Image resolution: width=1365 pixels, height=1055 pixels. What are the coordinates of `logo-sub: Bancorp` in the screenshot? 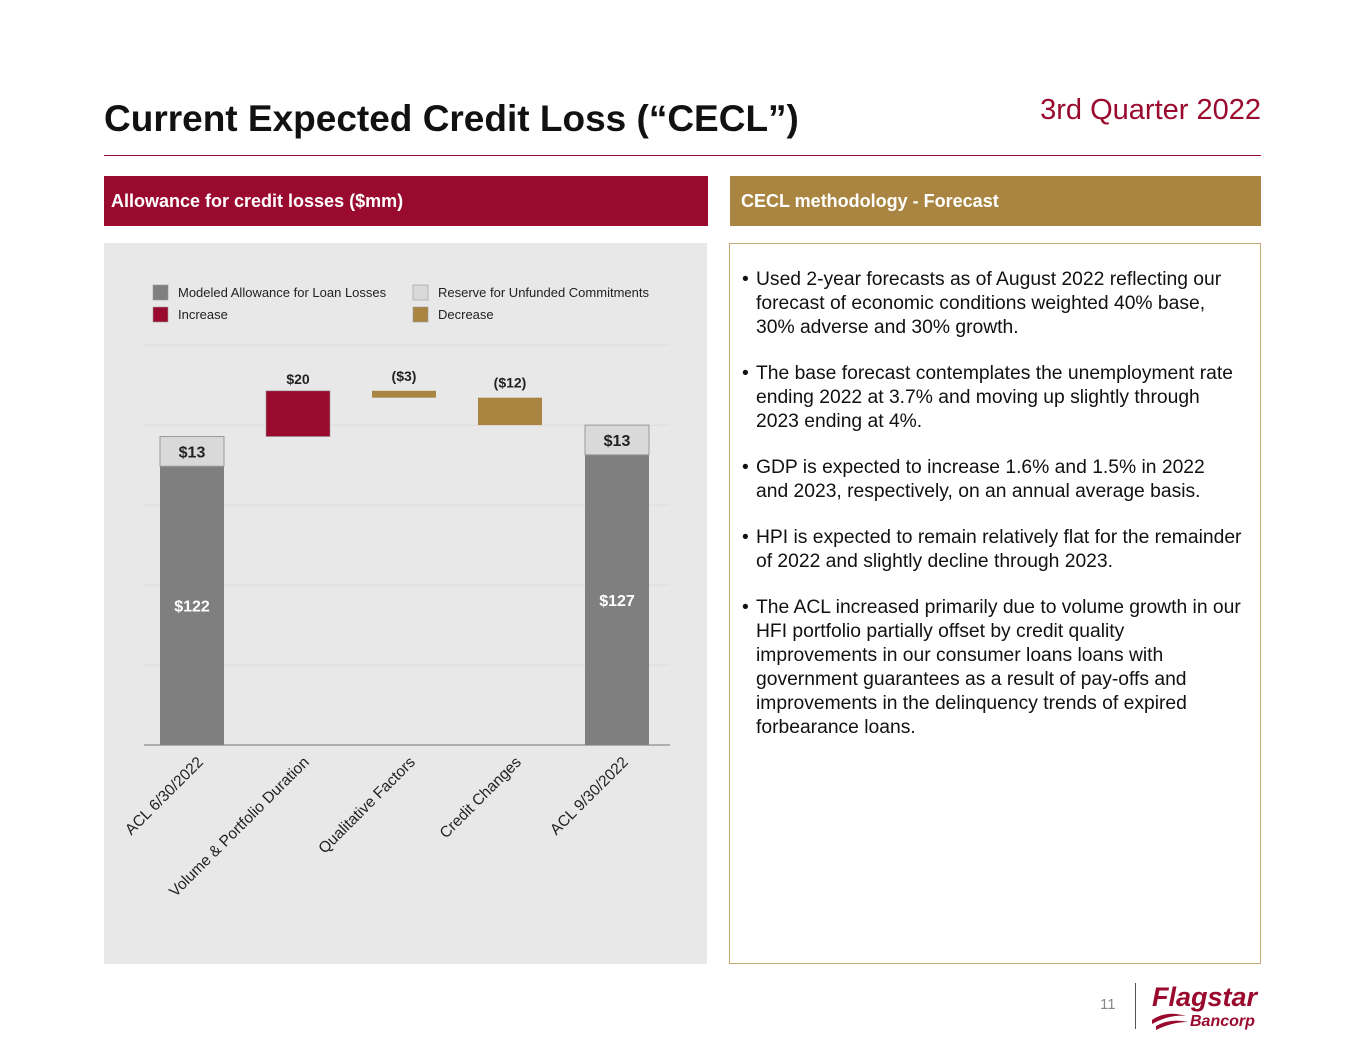 It's located at (1222, 1021).